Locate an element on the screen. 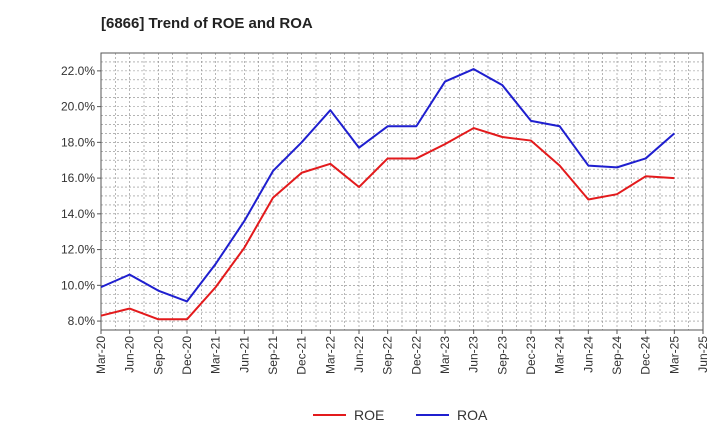 The height and width of the screenshot is (440, 720). x-tick-label: Dec-23 is located at coordinates (531, 355).